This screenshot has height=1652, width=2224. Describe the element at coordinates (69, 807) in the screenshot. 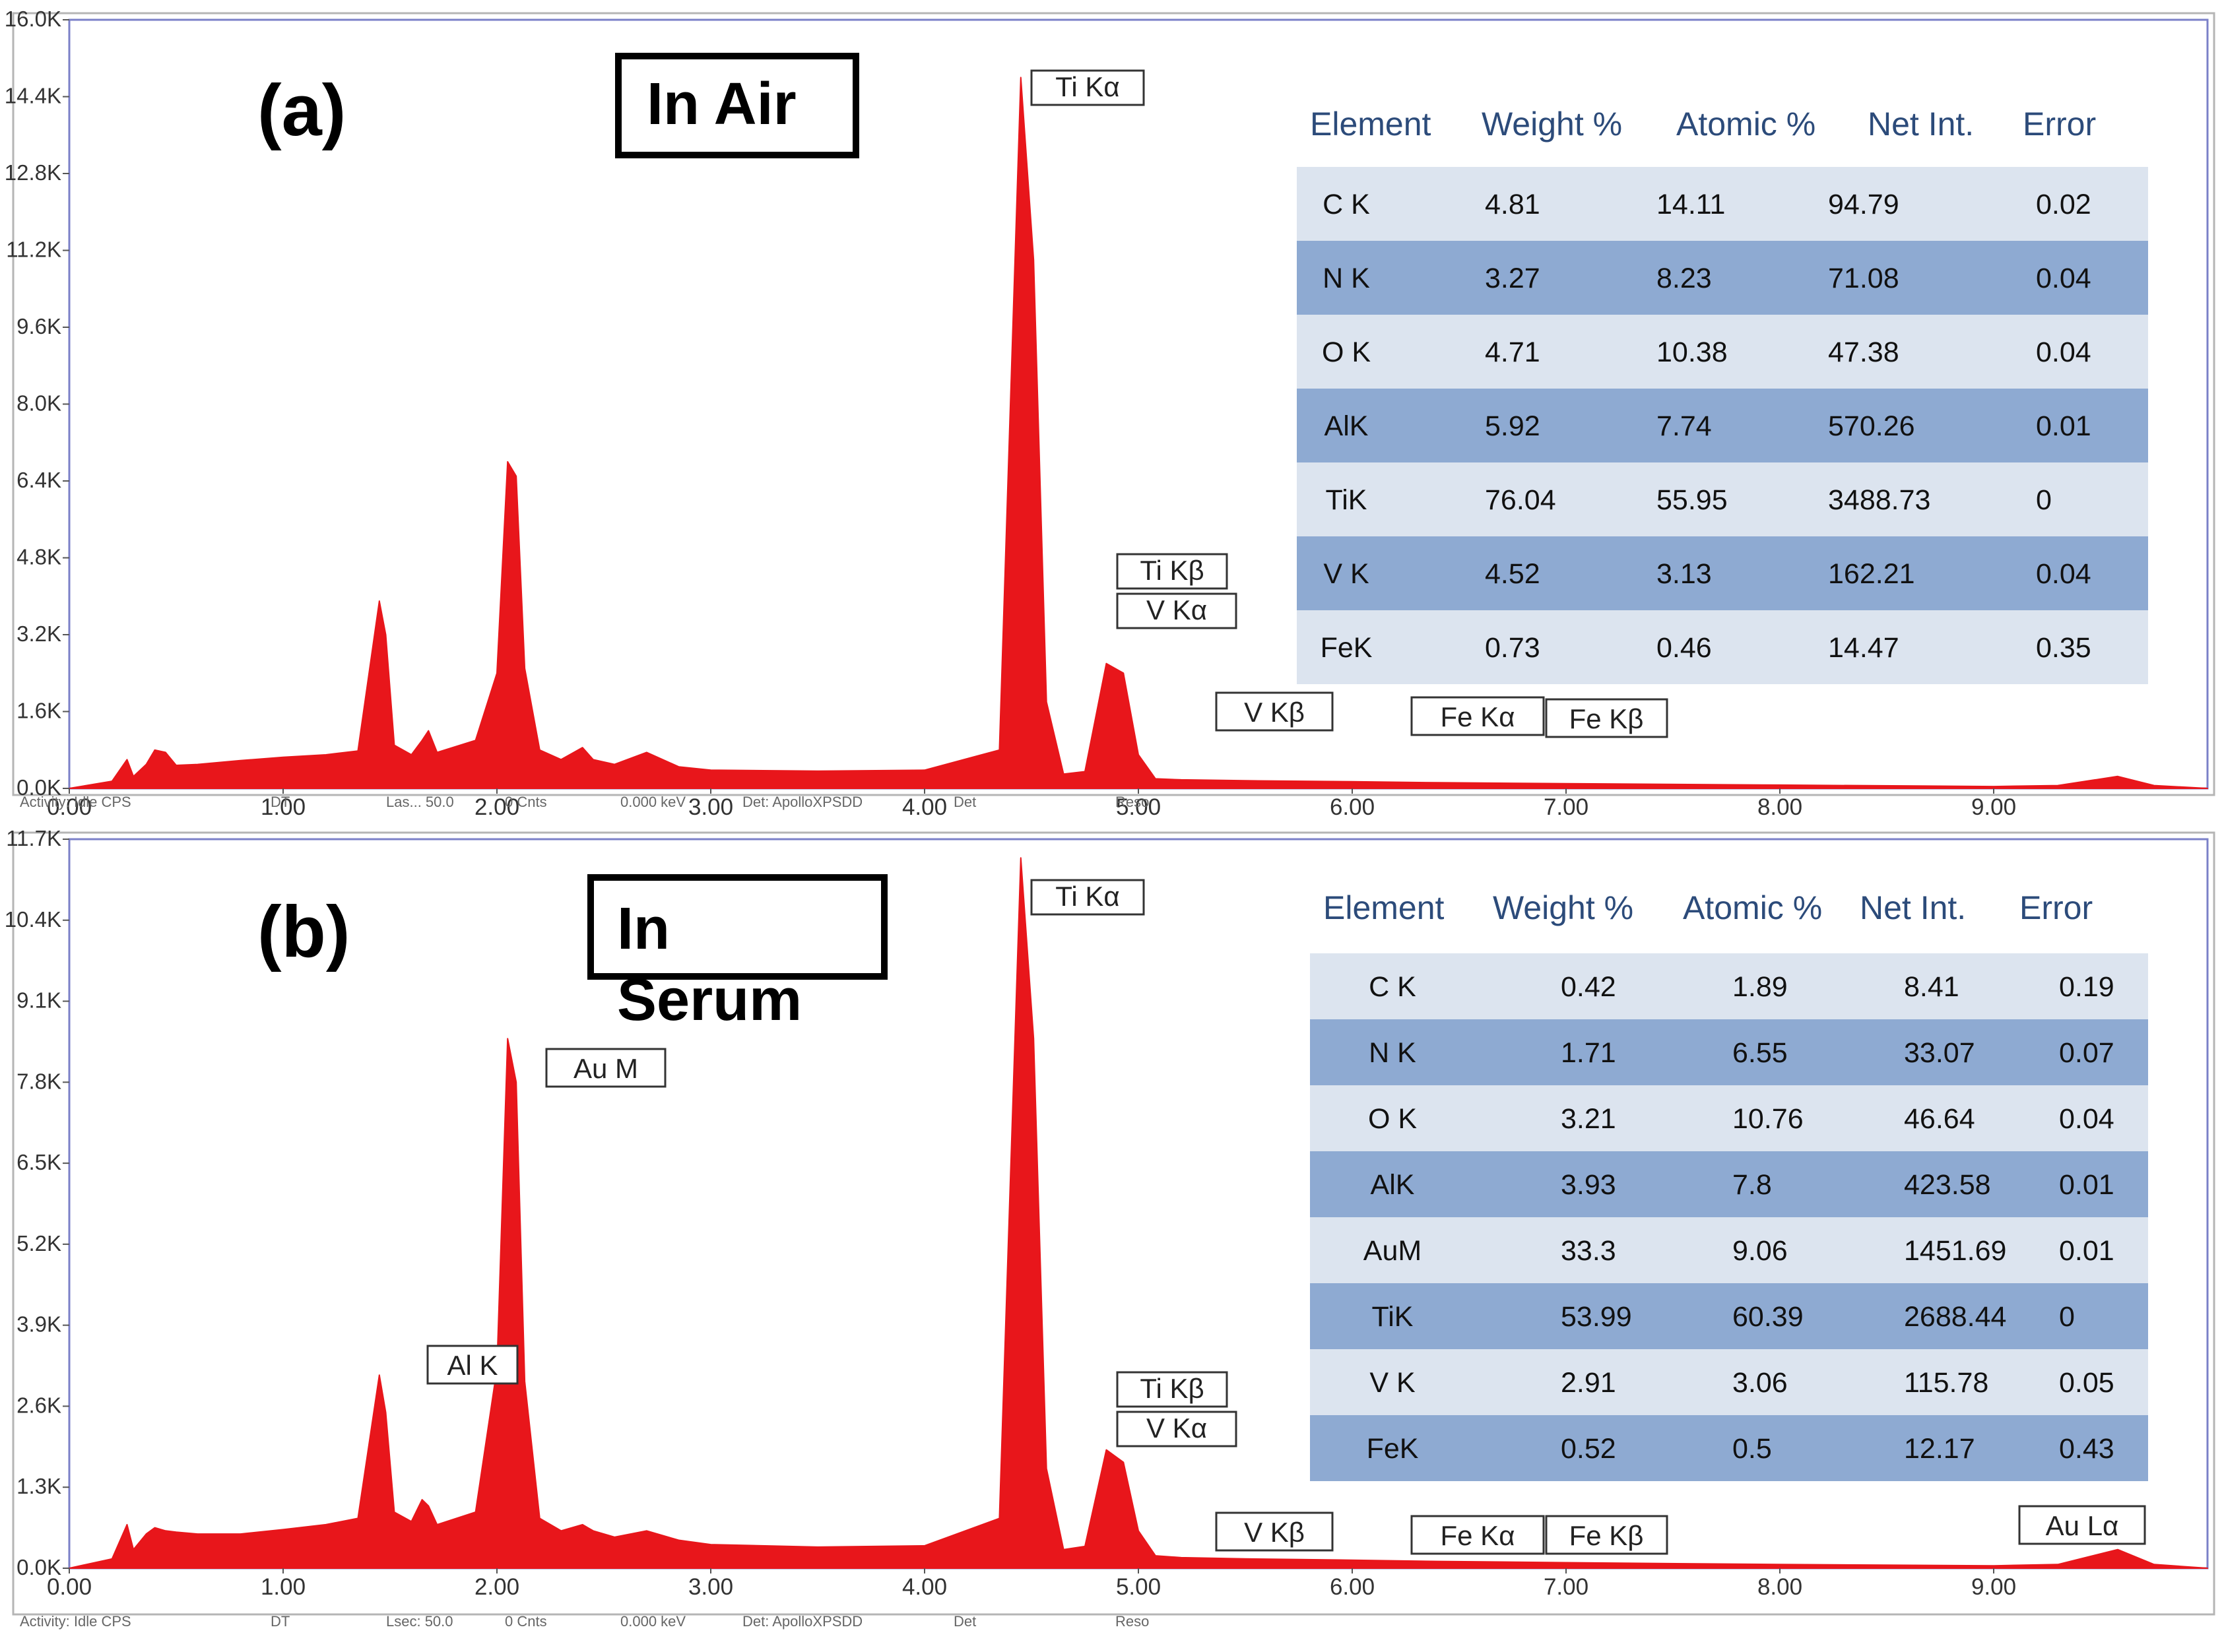

I see `x-tick-label: 0.00` at that location.